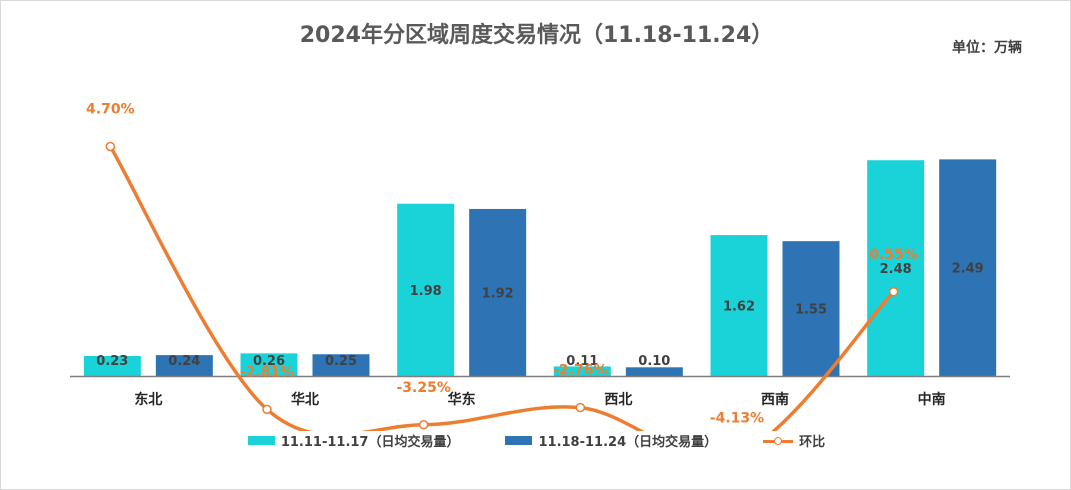 The image size is (1071, 490). Describe the element at coordinates (812, 442) in the screenshot. I see `legend-label-series-3: 环比` at that location.